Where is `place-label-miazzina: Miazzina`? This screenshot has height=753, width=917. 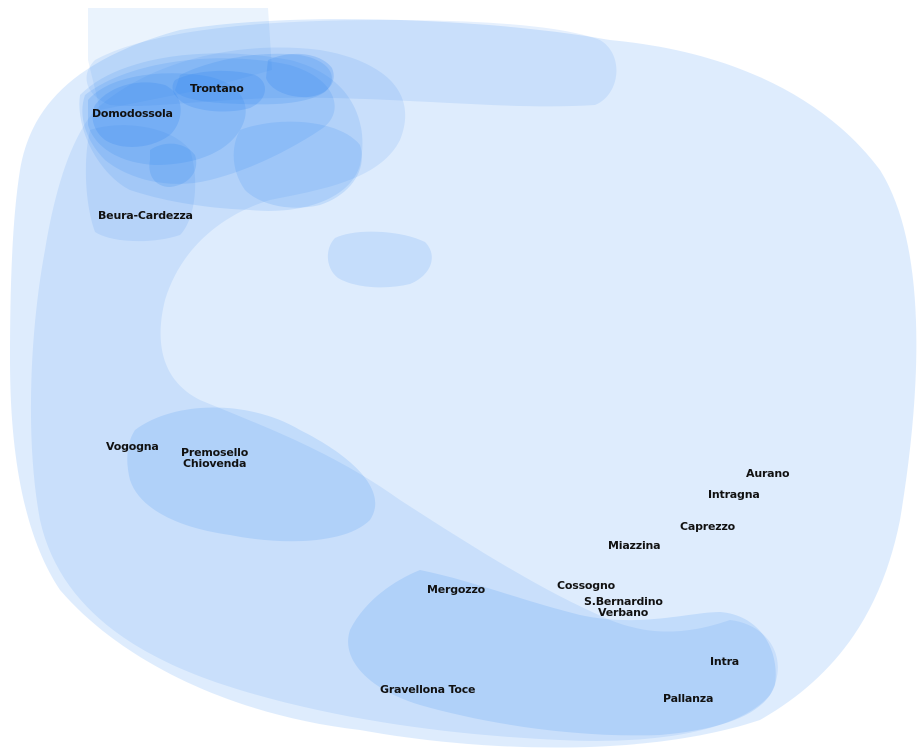 place-label-miazzina: Miazzina is located at coordinates (634, 545).